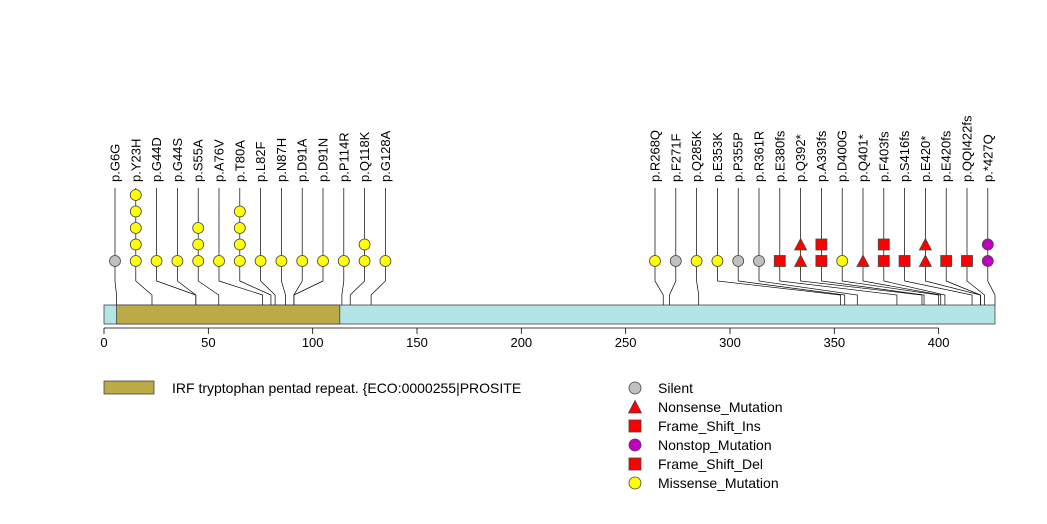 The width and height of the screenshot is (1047, 524). What do you see at coordinates (156, 159) in the screenshot?
I see `mutation-label: p.G44D` at bounding box center [156, 159].